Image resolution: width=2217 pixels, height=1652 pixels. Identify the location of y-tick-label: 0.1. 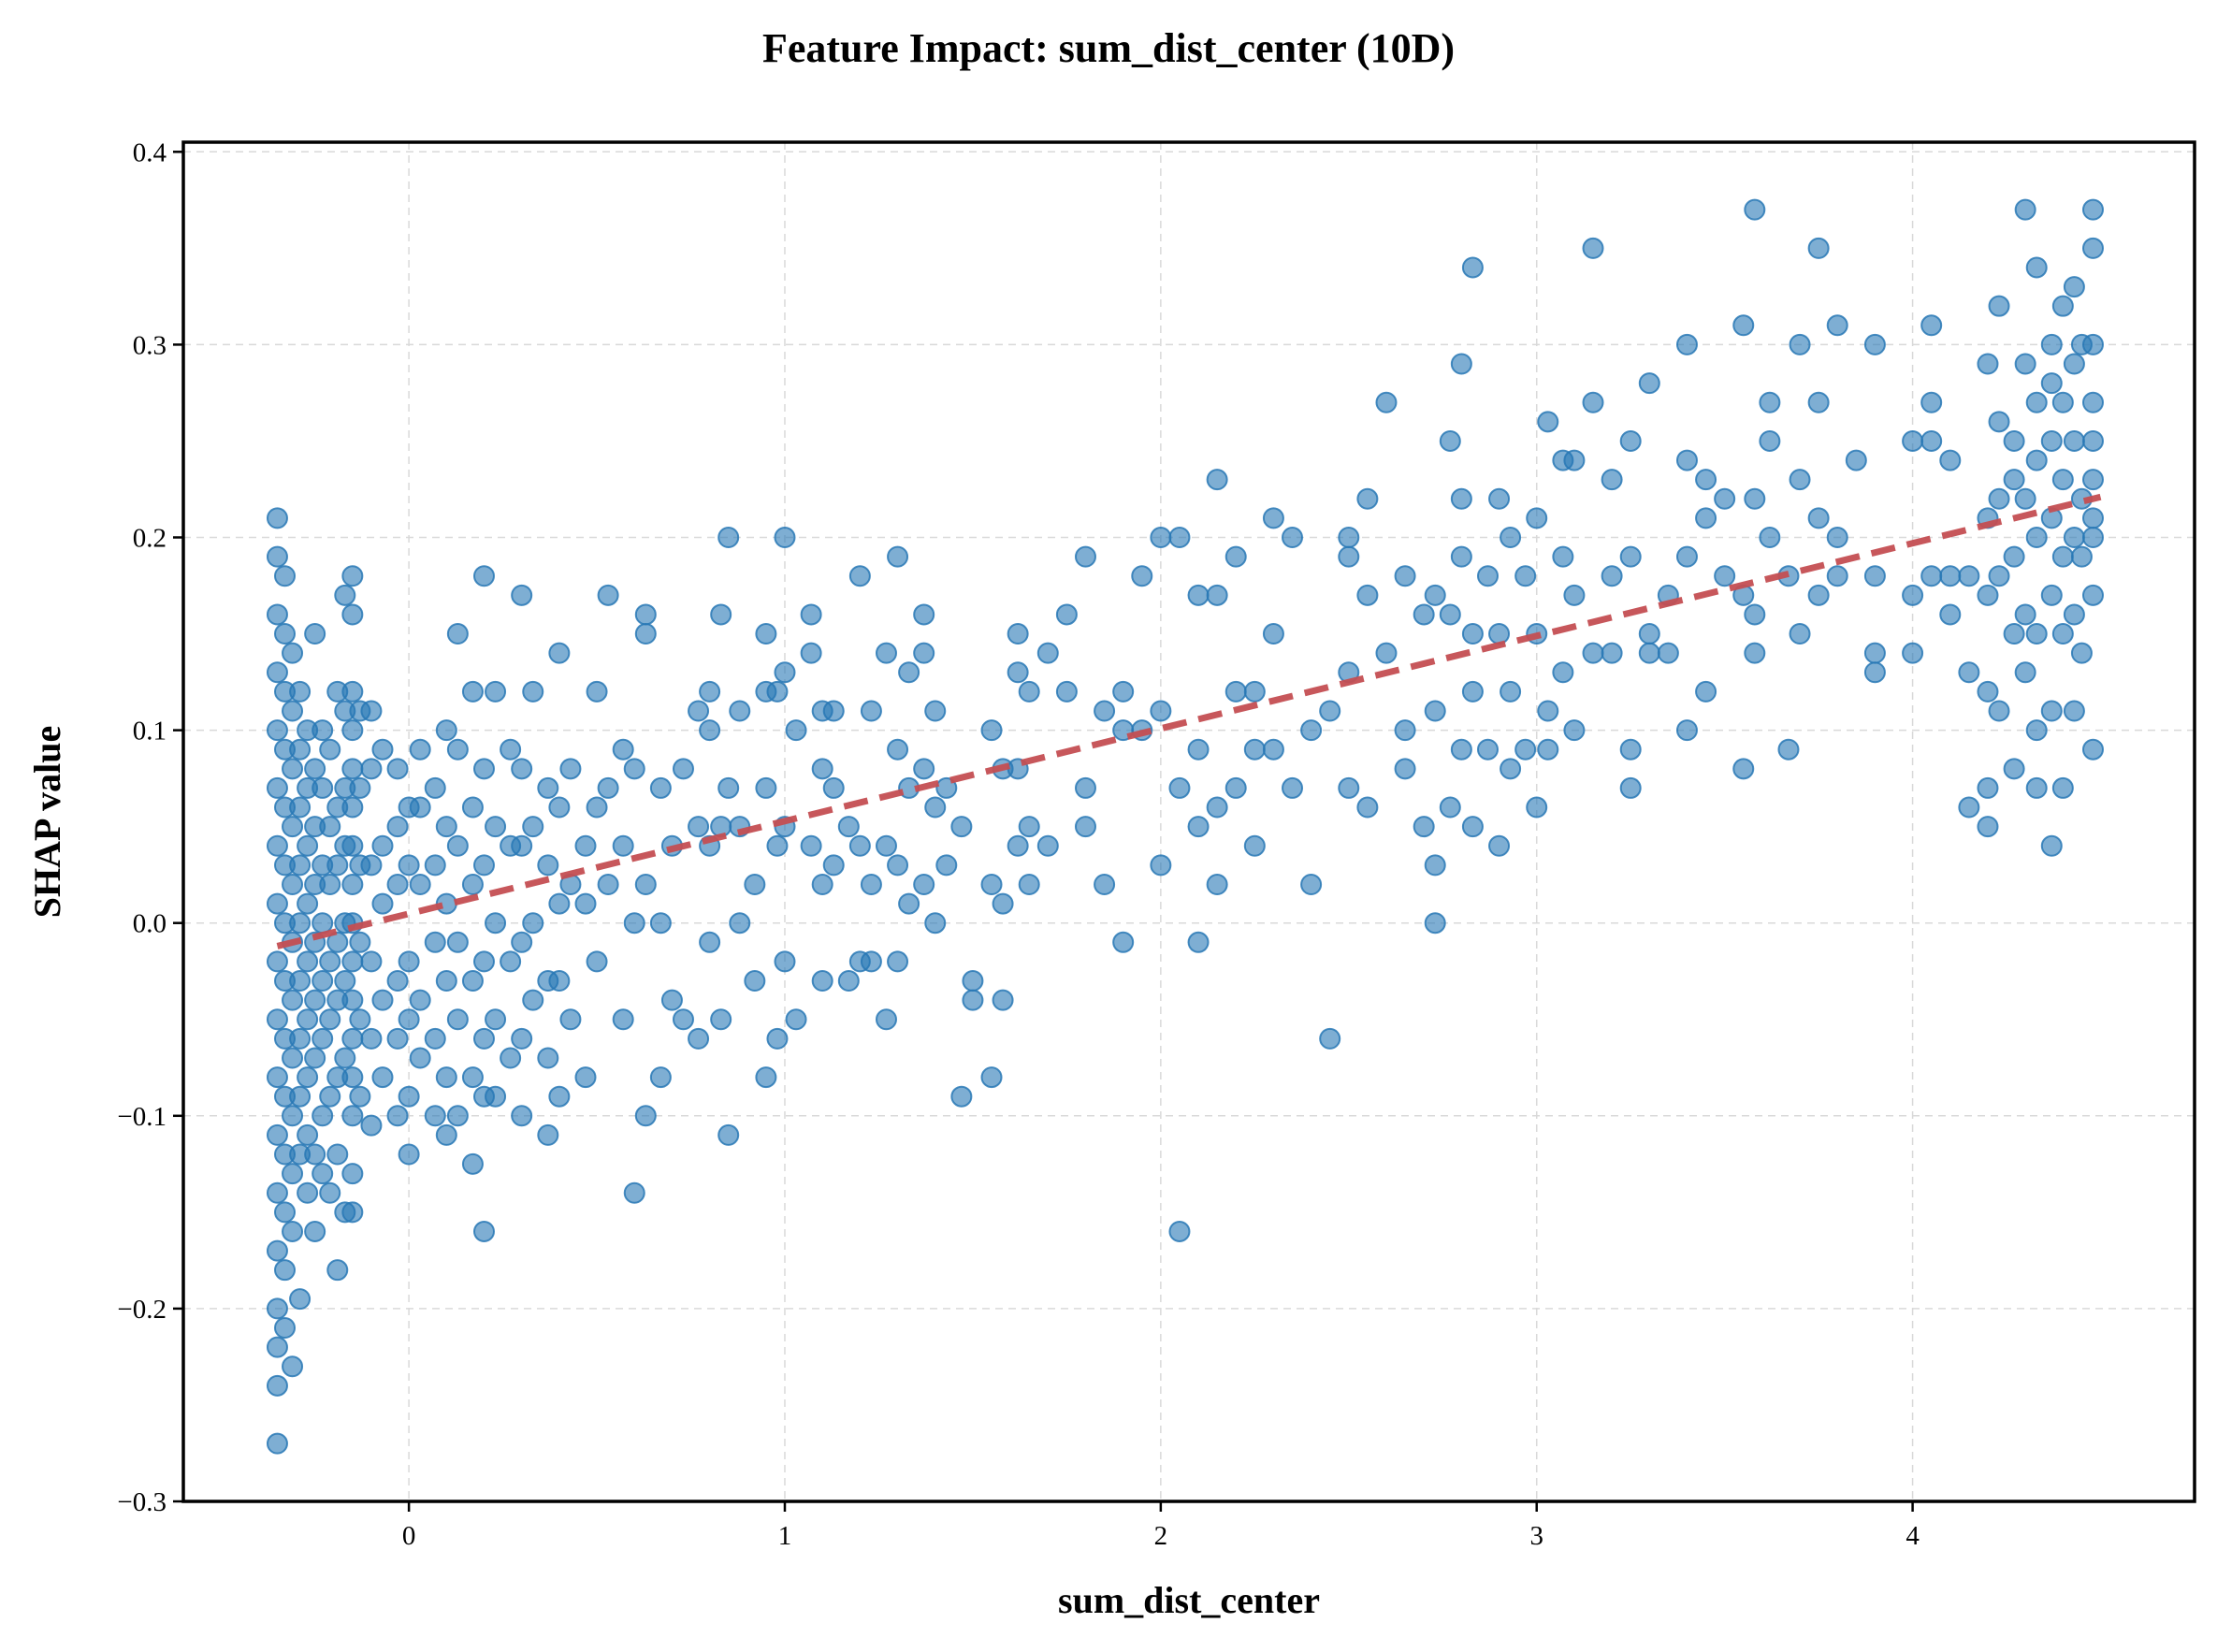
(150, 731).